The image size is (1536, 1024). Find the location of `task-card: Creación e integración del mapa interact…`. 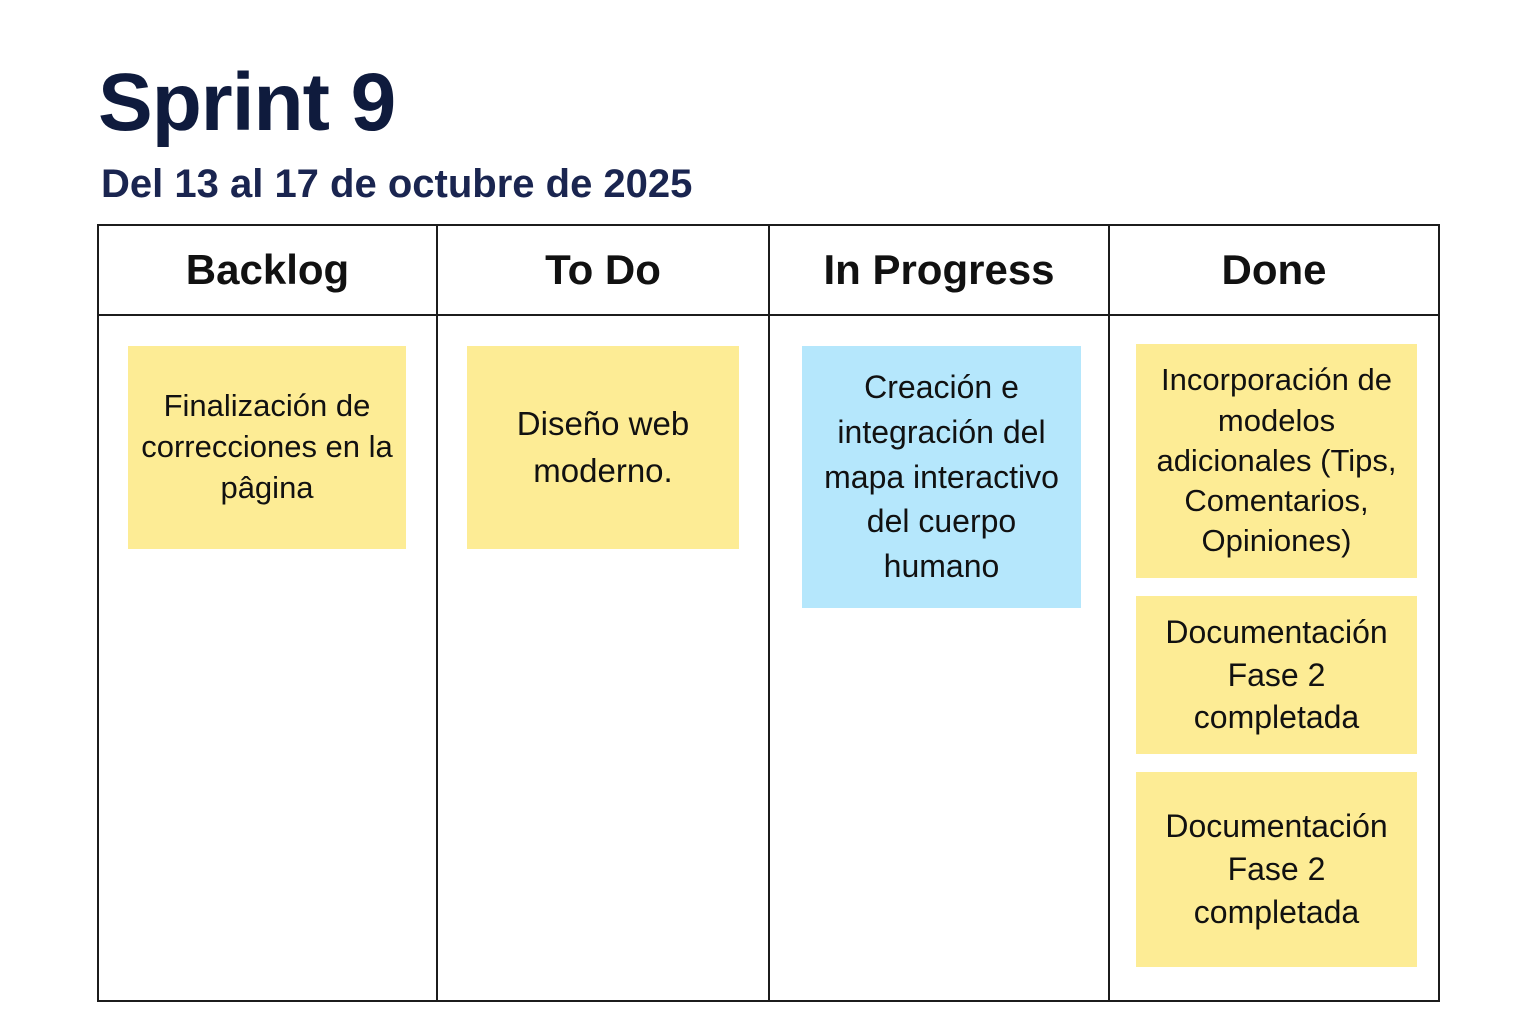

task-card: Creación e integración del mapa interact… is located at coordinates (941, 477).